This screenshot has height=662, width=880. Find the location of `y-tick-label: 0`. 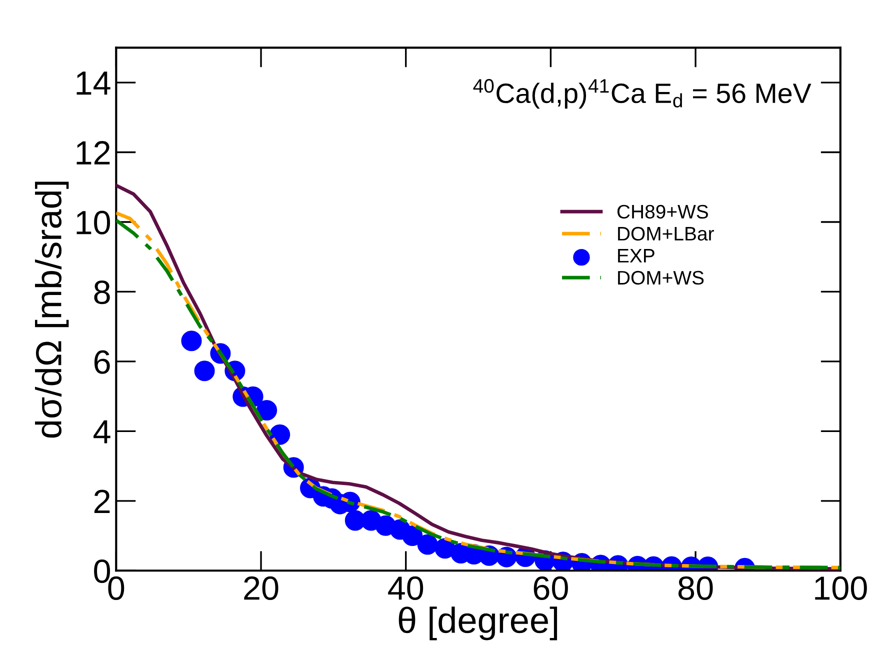

y-tick-label: 0 is located at coordinates (102, 571).